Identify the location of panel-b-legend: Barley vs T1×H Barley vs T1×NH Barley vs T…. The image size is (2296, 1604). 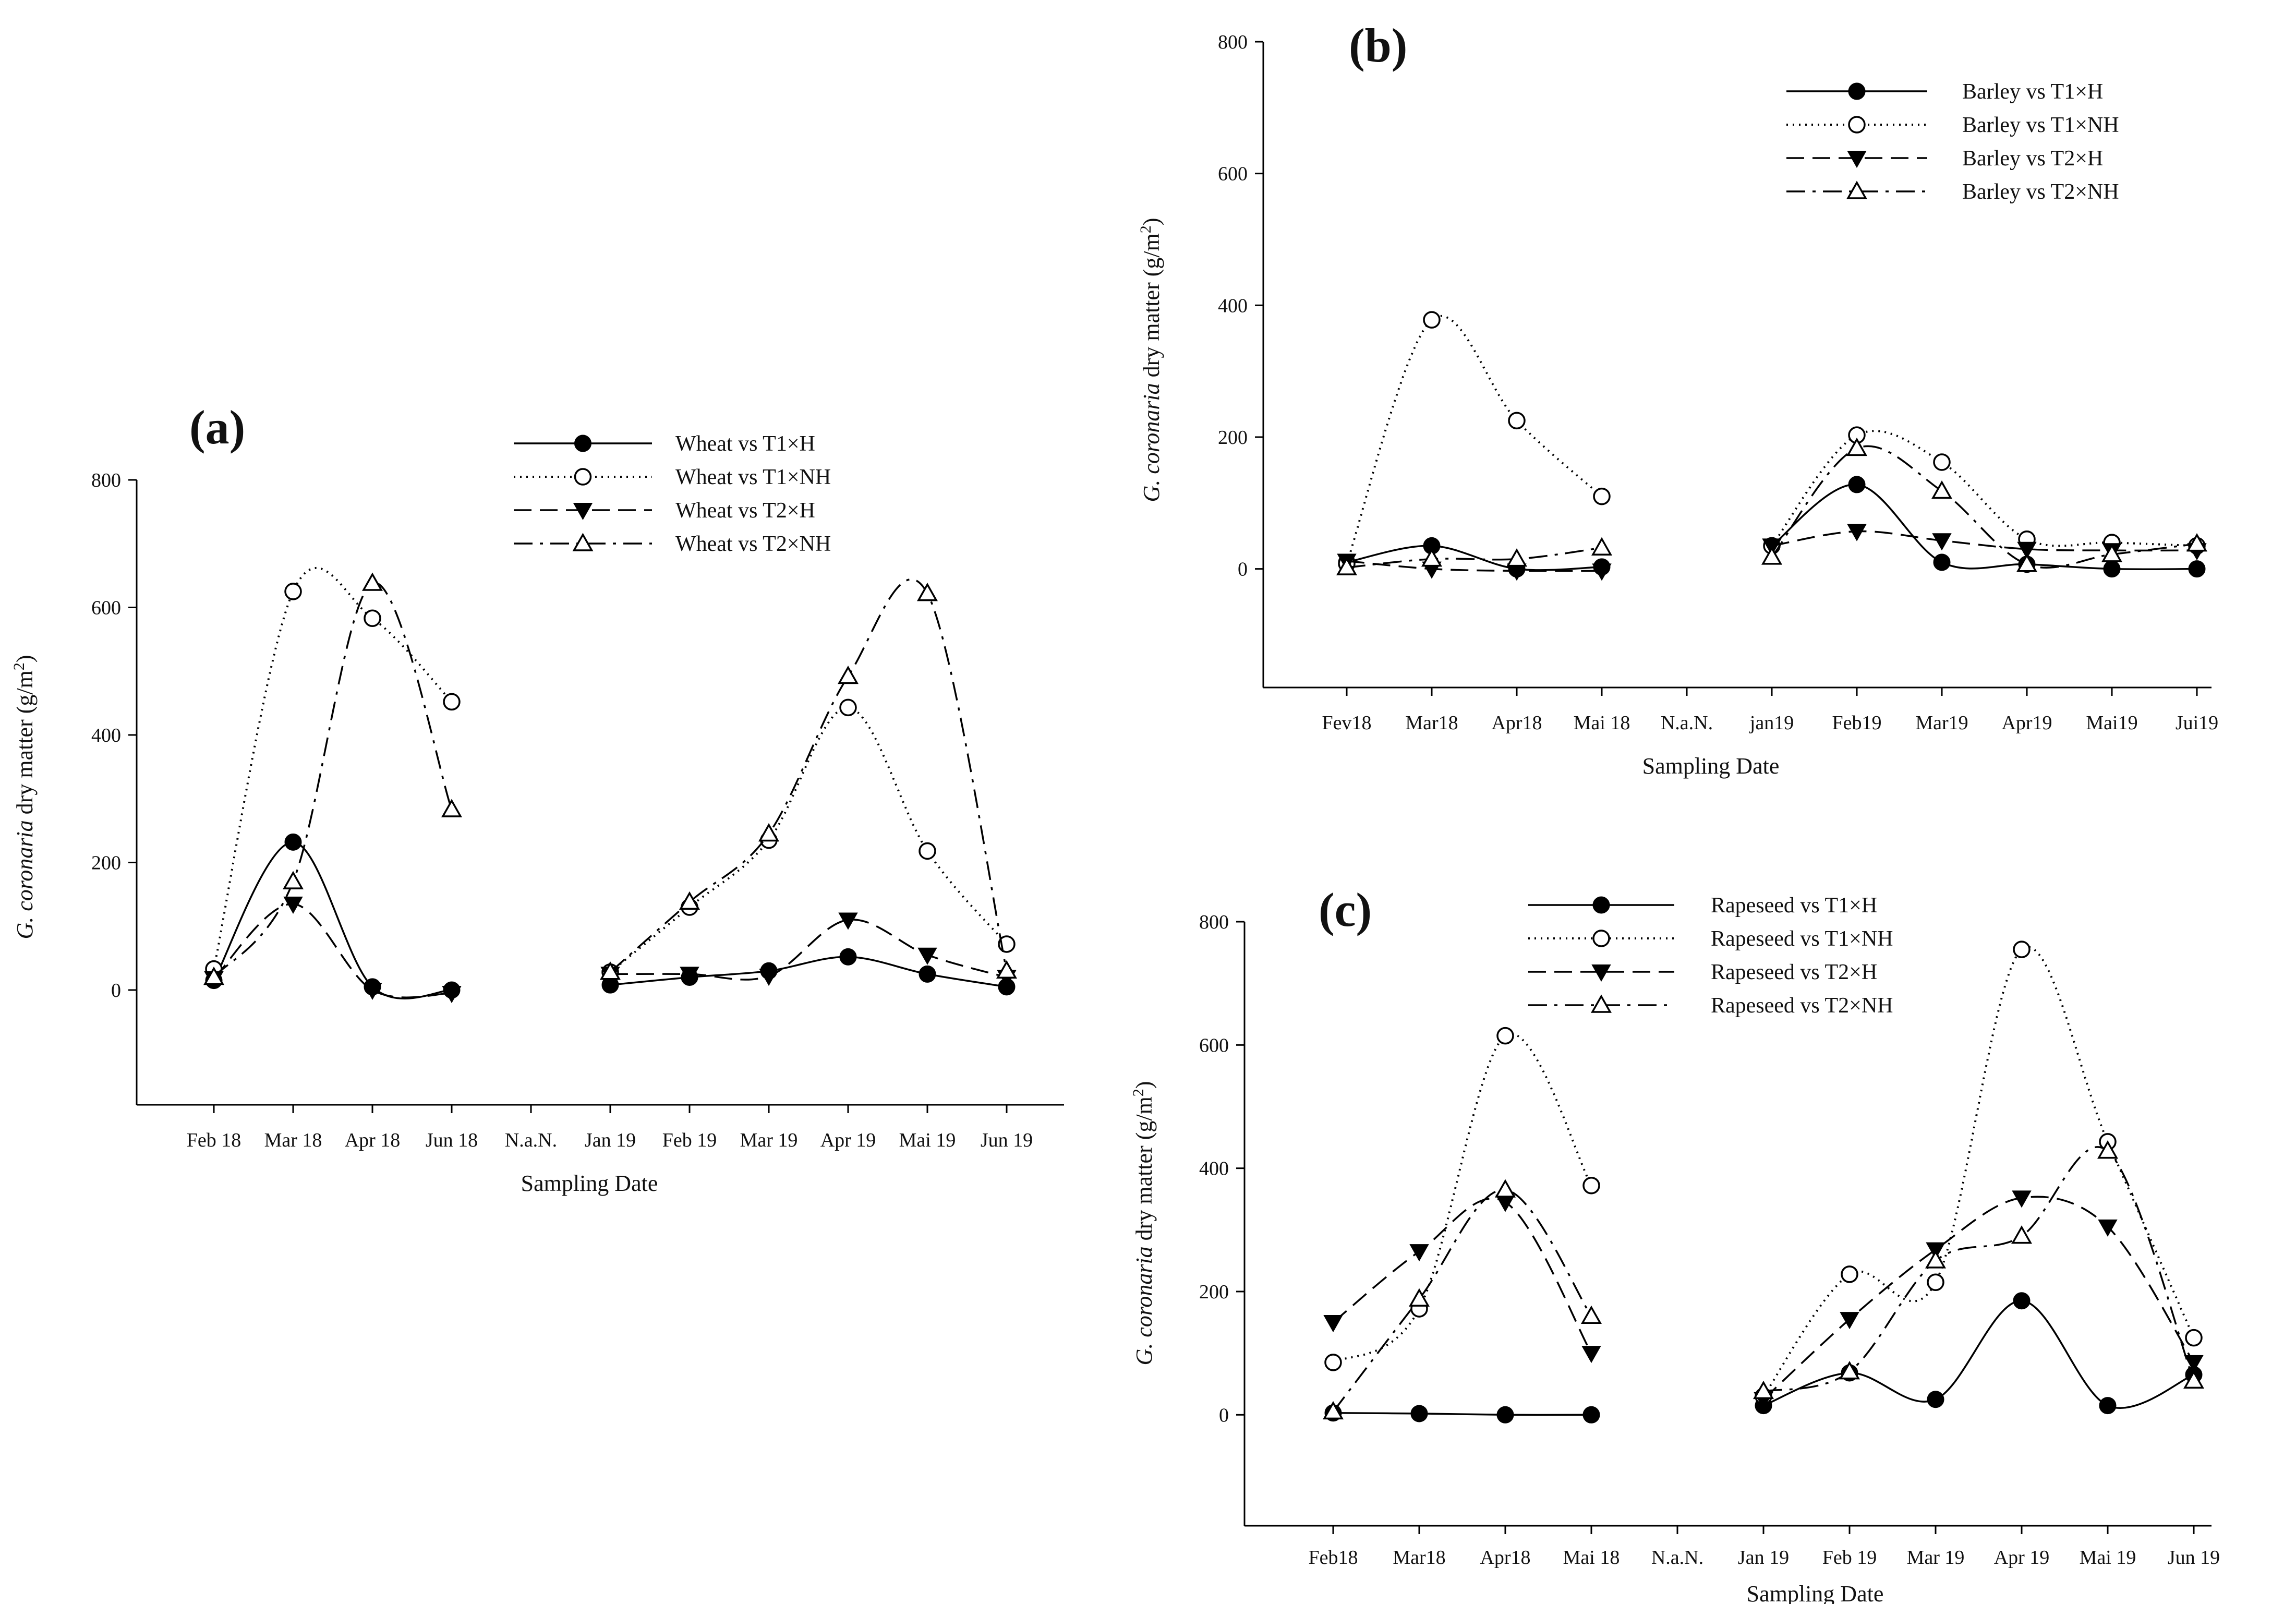
(1952, 142).